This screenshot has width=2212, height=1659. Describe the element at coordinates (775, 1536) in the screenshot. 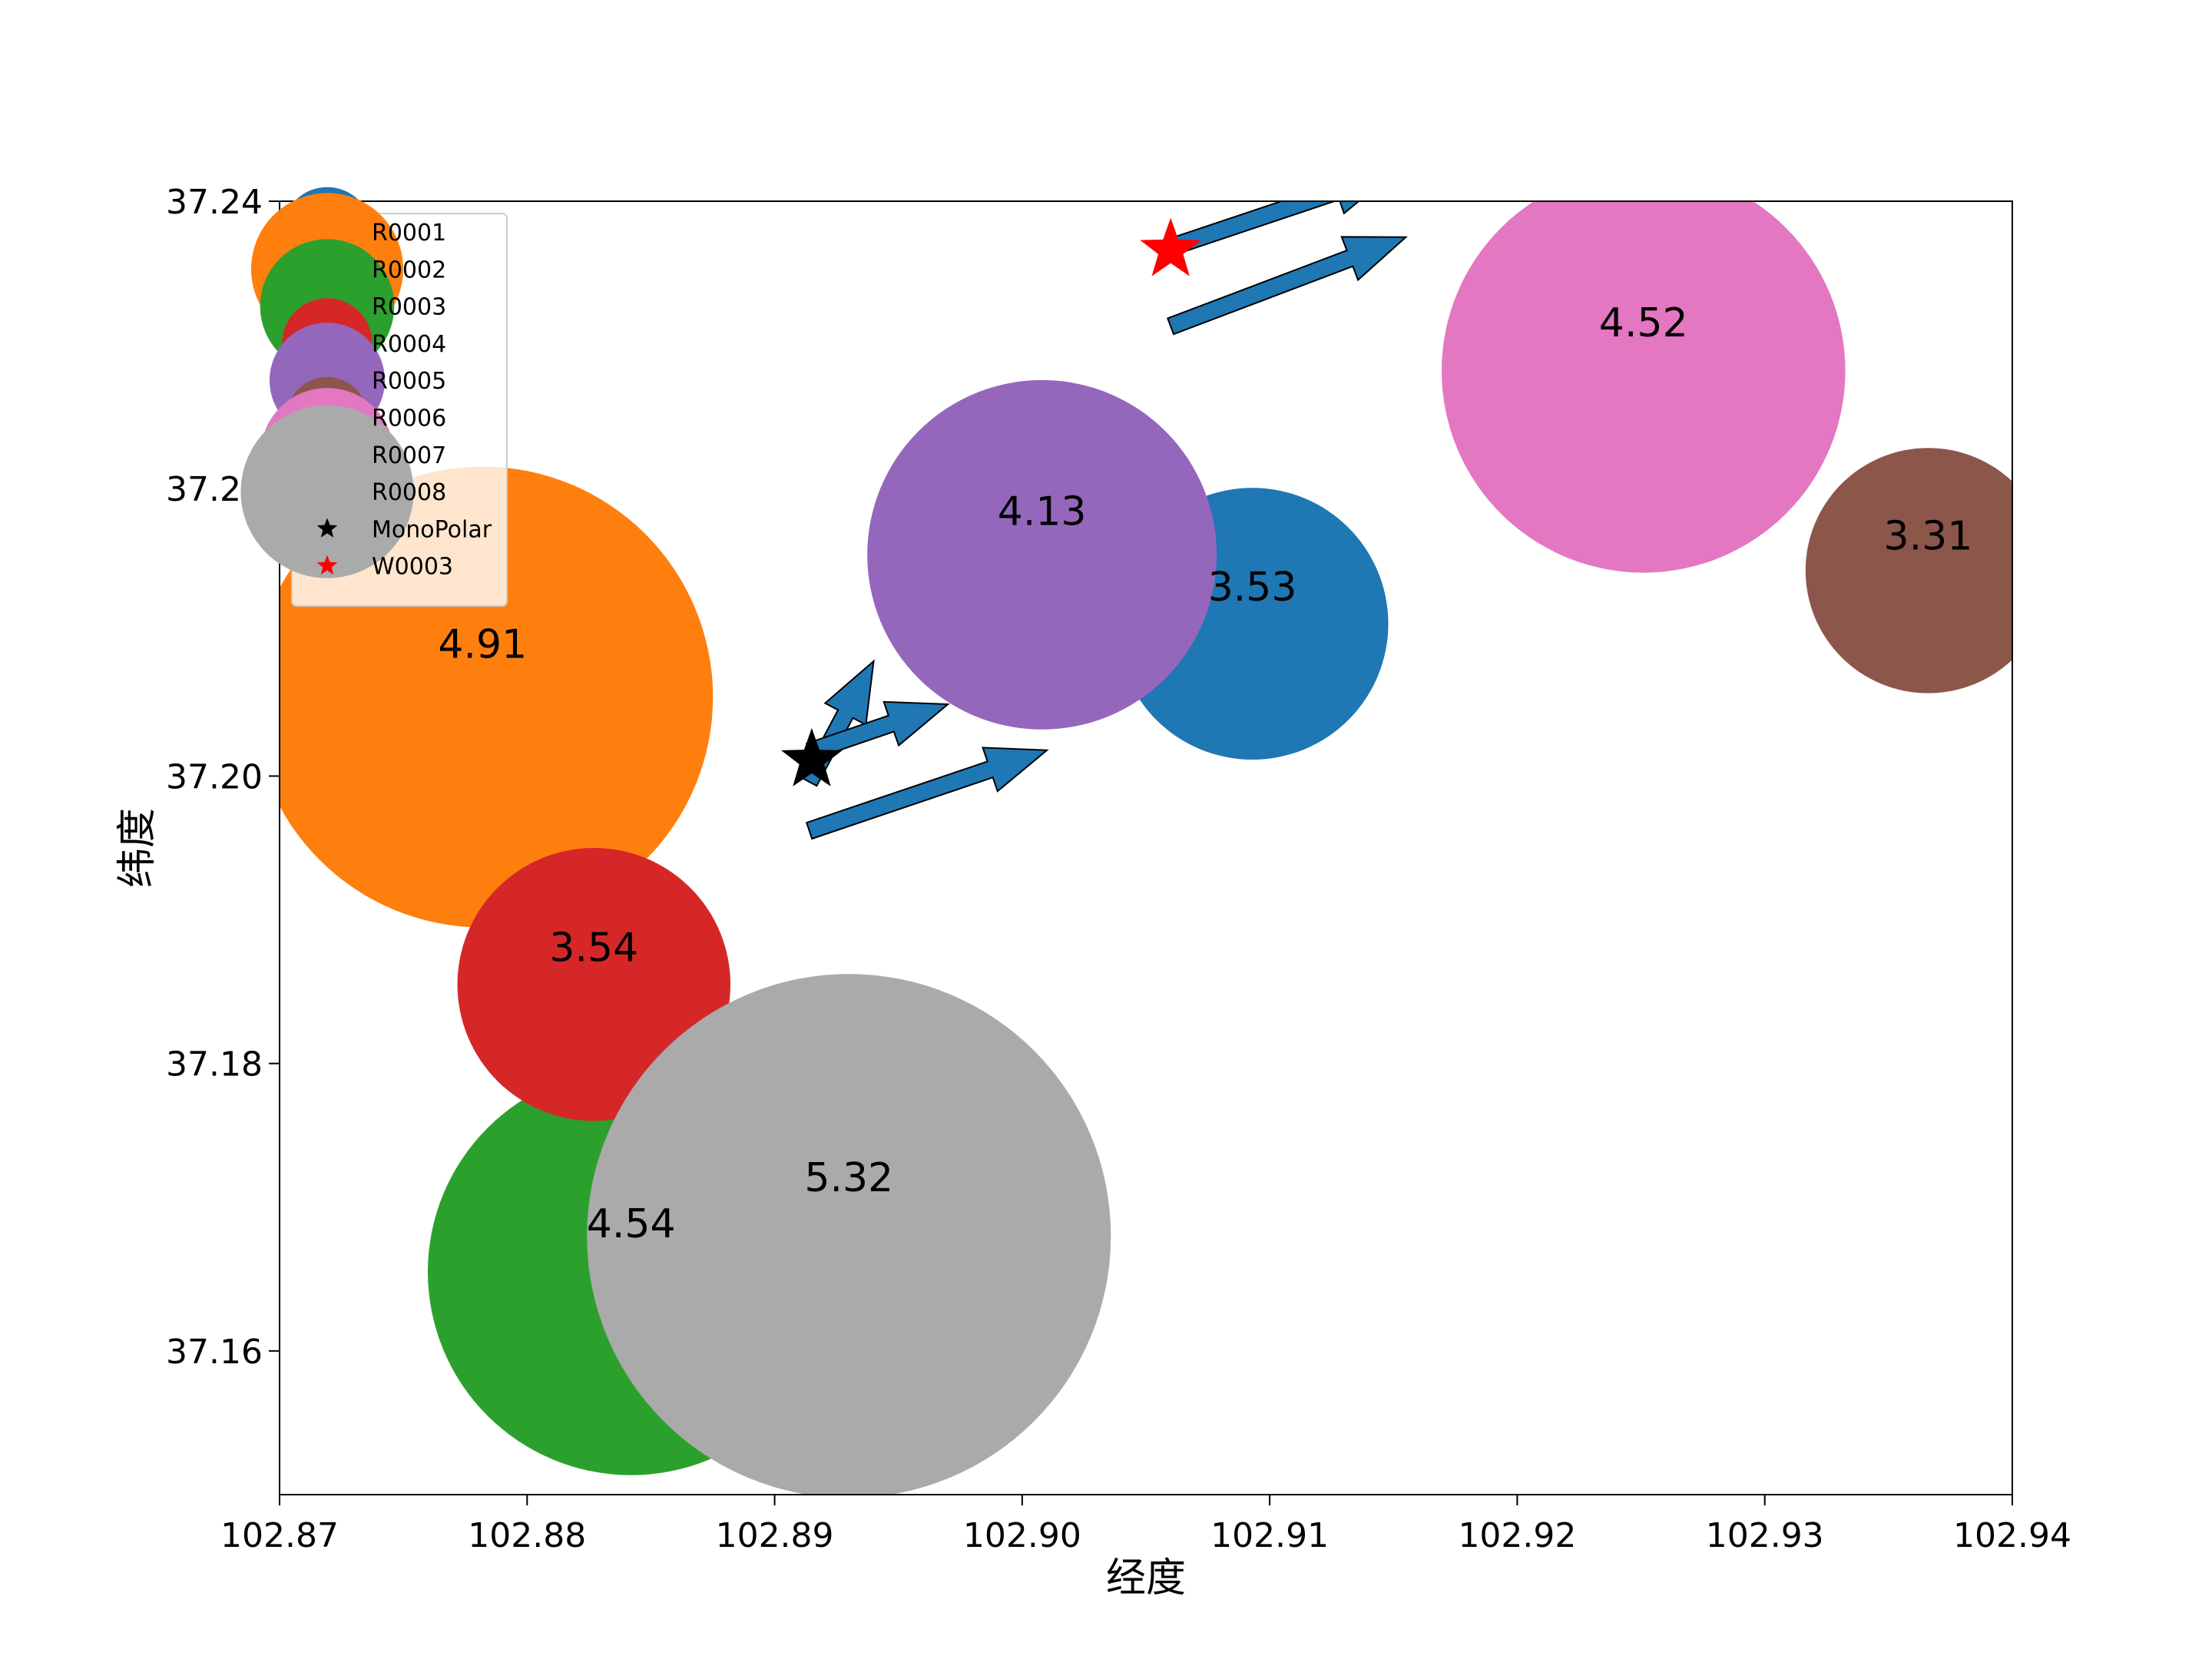

I see `x-tick-label: 102.89` at that location.